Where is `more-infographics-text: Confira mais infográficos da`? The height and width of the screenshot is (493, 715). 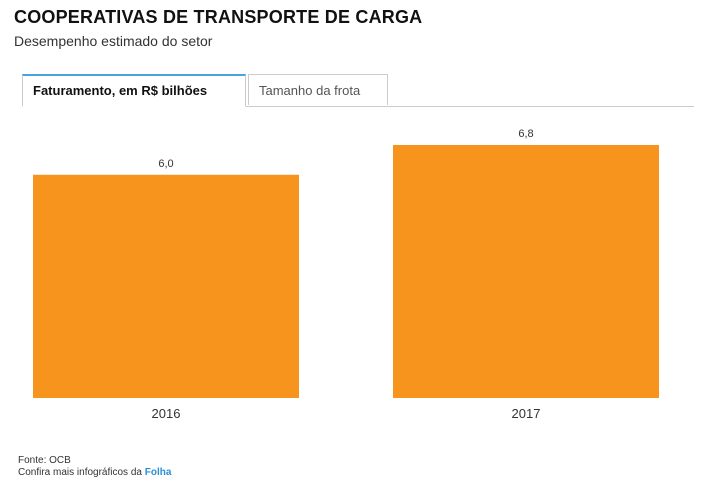
more-infographics-text: Confira mais infográficos da is located at coordinates (81, 472).